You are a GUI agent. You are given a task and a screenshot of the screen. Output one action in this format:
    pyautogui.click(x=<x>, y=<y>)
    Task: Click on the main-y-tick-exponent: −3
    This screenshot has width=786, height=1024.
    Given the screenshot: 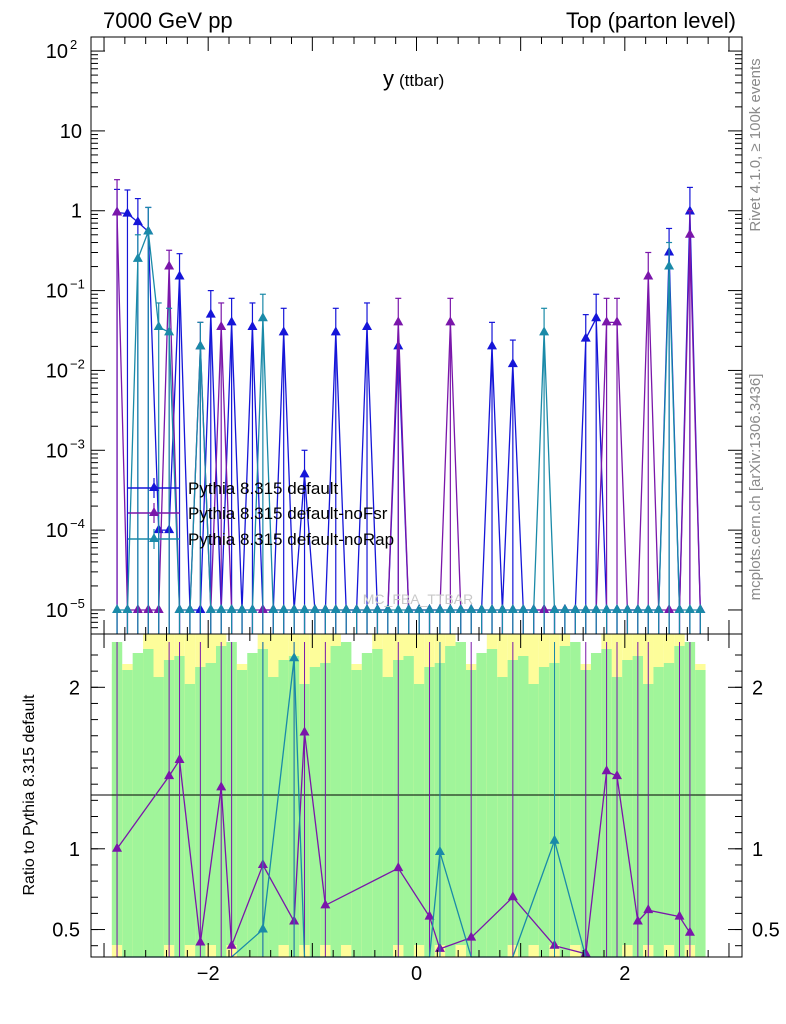 What is the action you would take?
    pyautogui.click(x=77, y=443)
    